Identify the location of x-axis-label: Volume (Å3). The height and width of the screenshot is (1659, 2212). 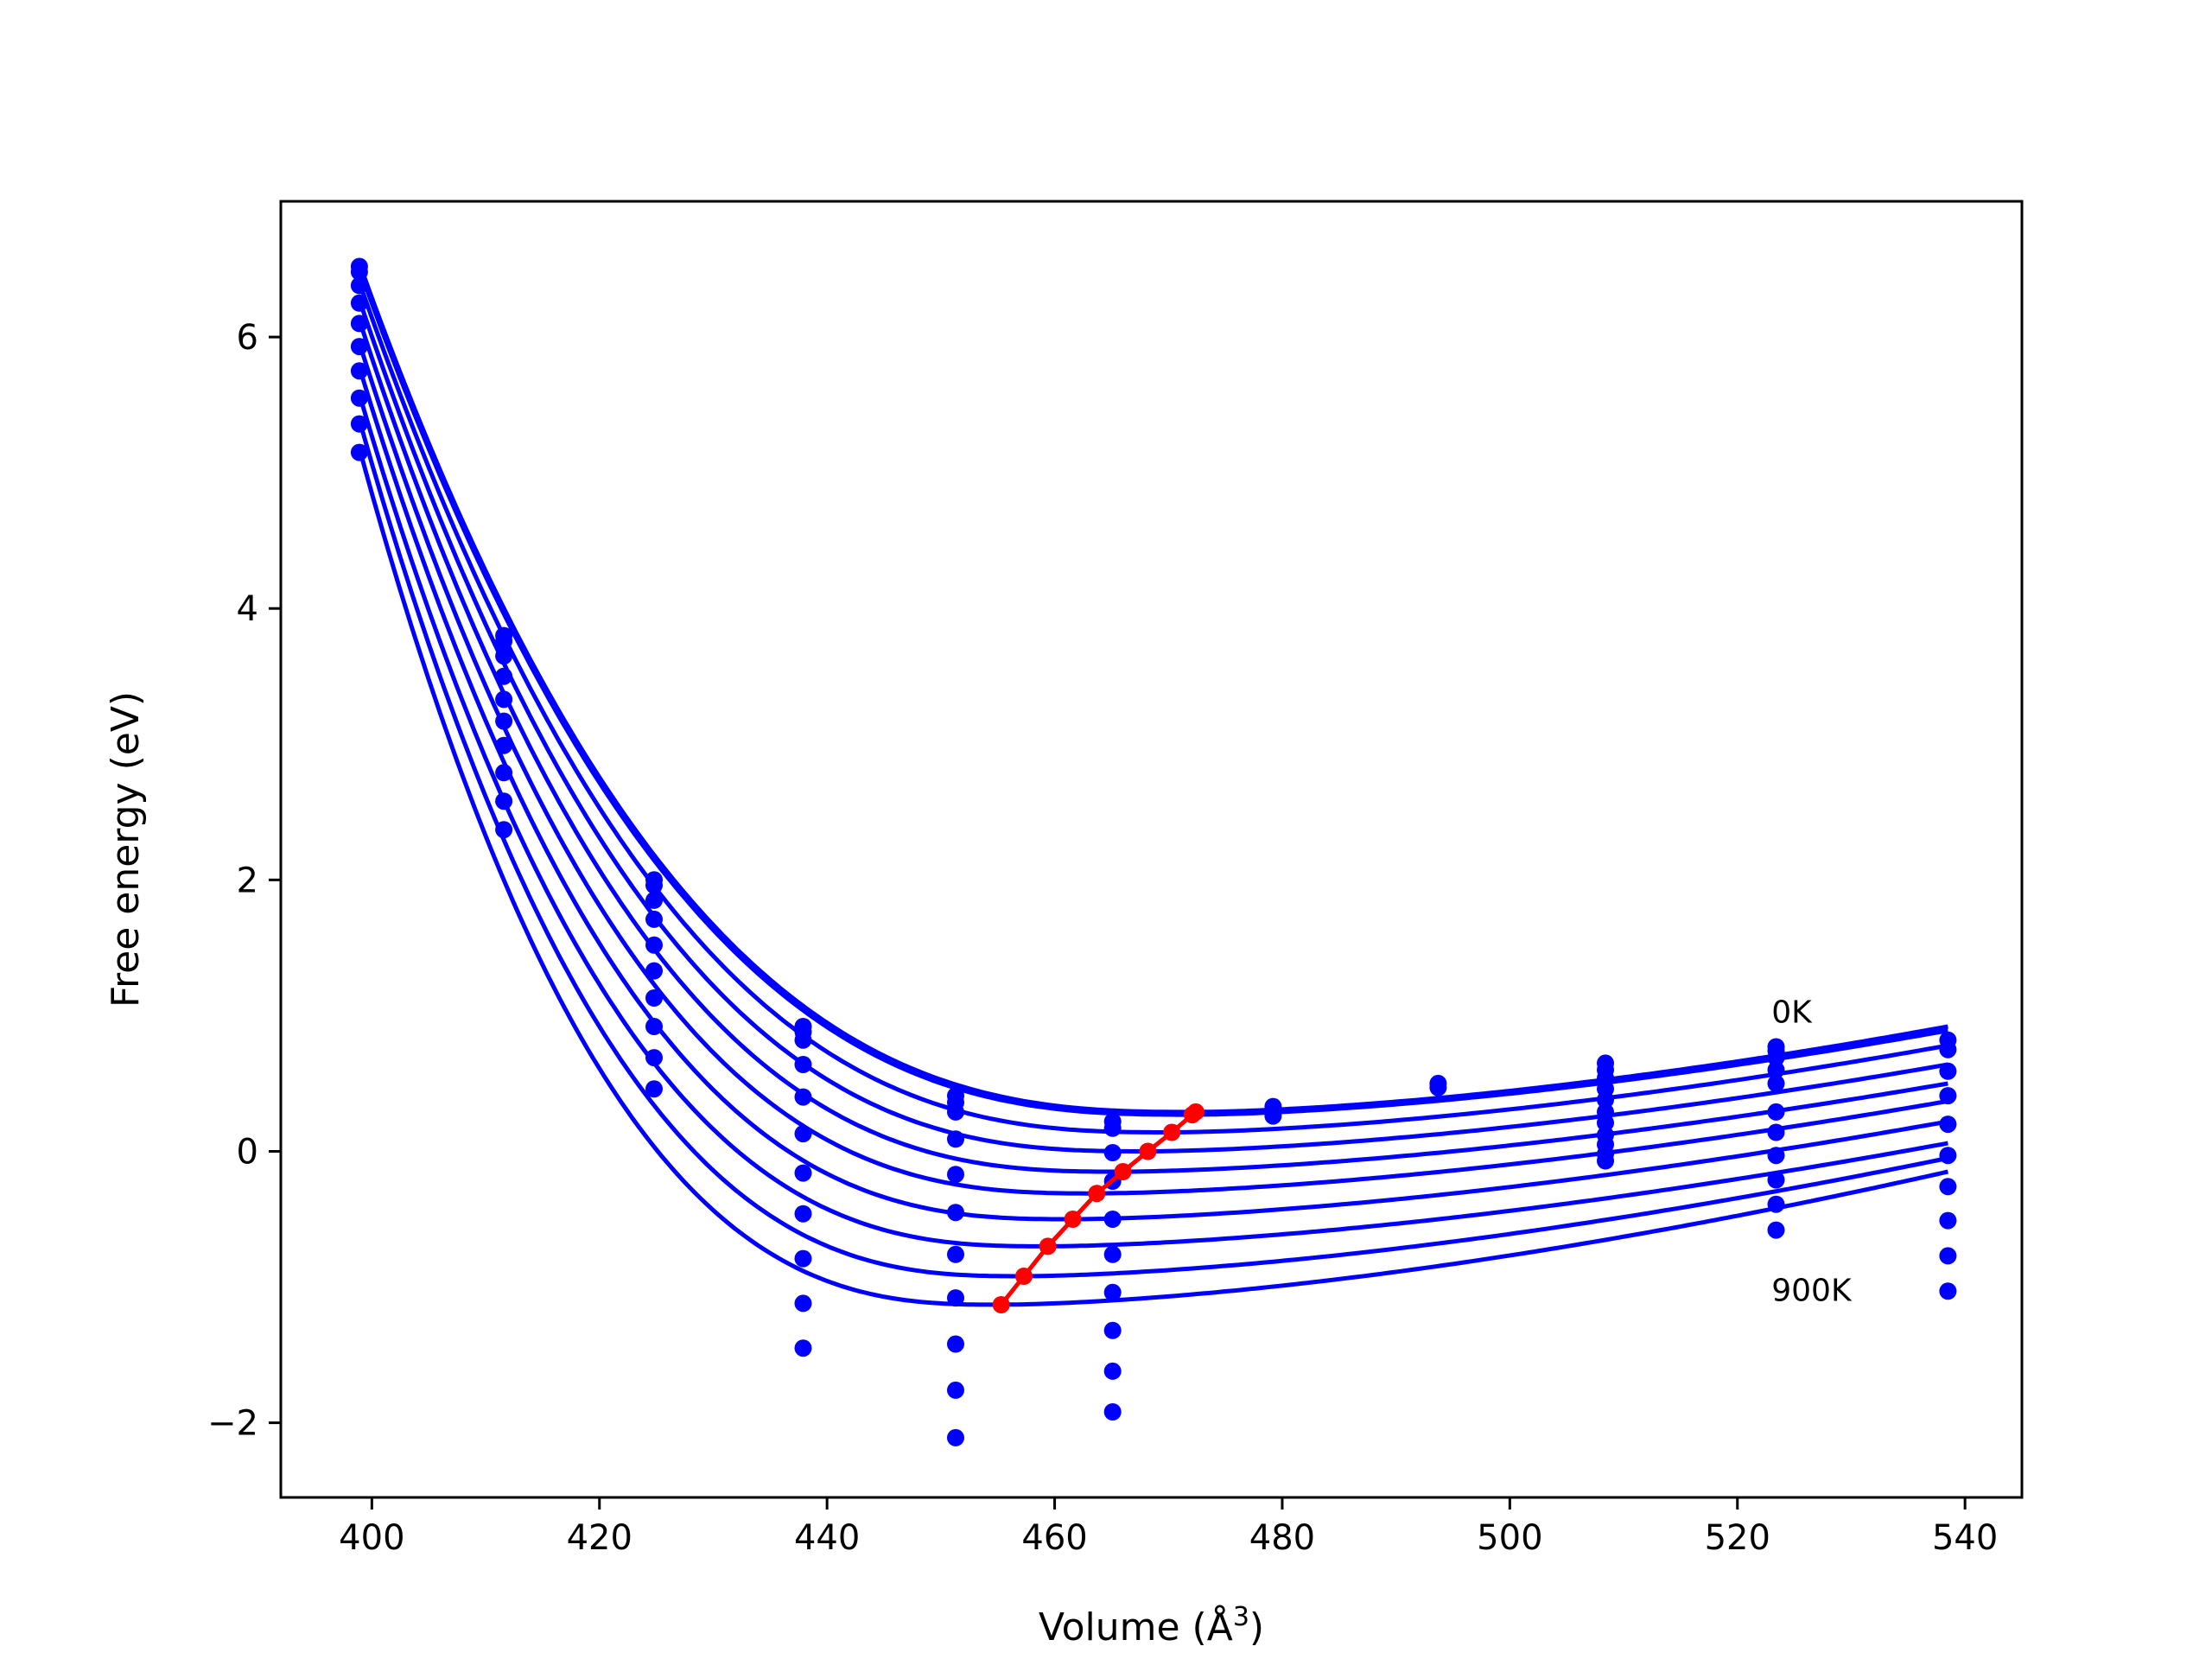
(1151, 1626).